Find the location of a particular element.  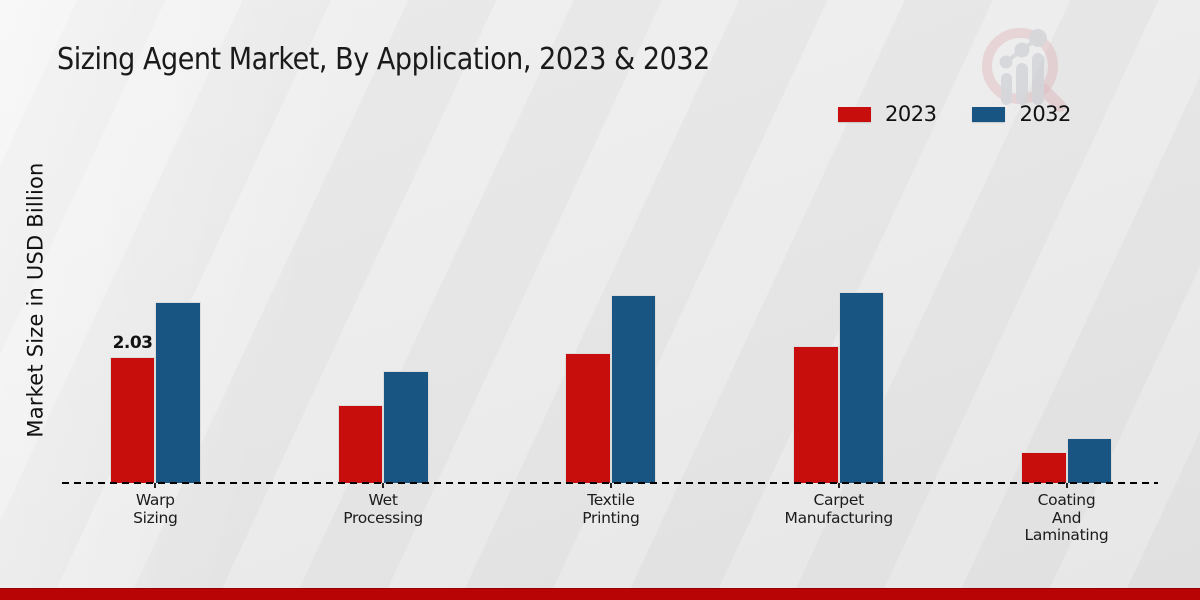

y-axis-label: Market Size in USD Billion is located at coordinates (35, 300).